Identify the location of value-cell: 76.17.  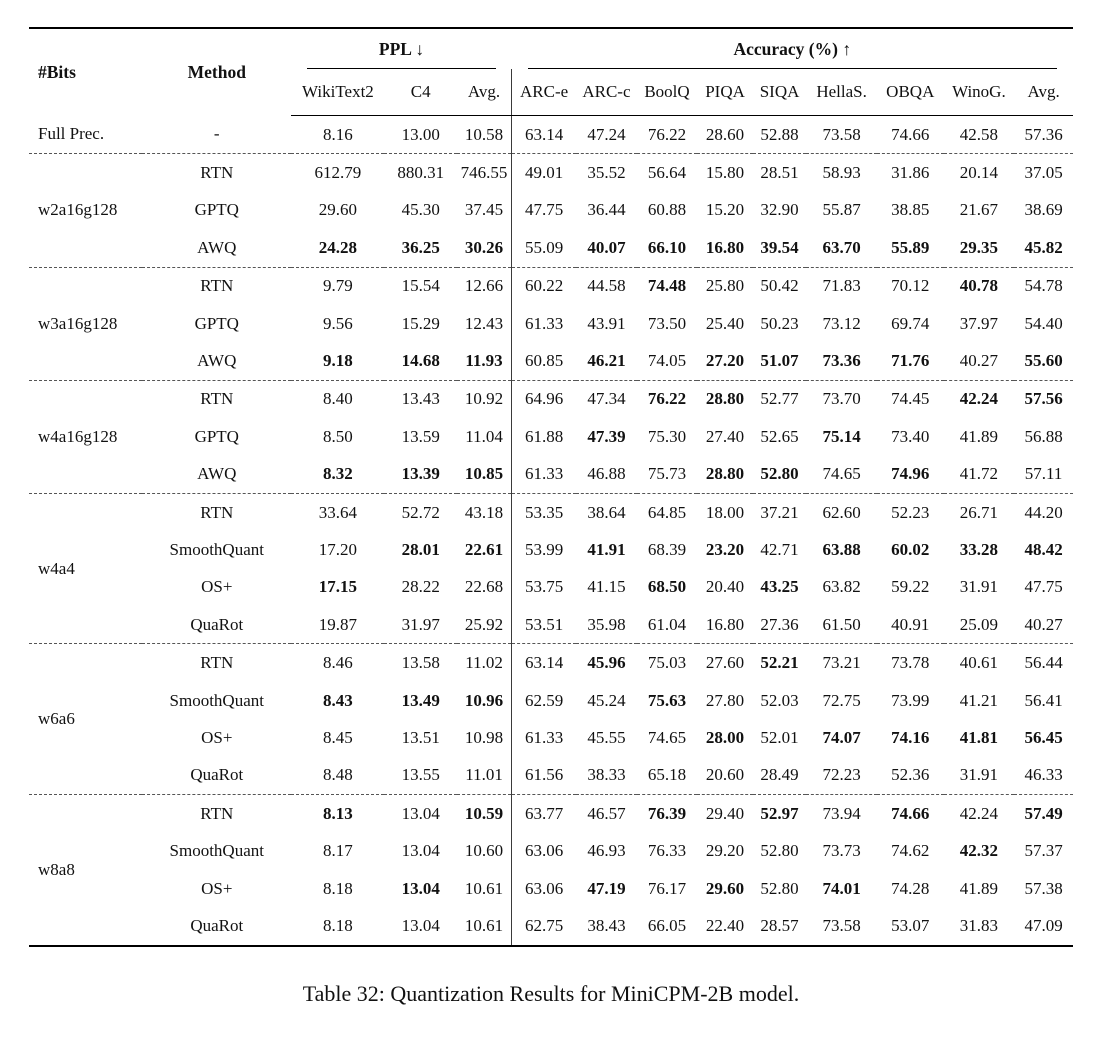
(667, 888).